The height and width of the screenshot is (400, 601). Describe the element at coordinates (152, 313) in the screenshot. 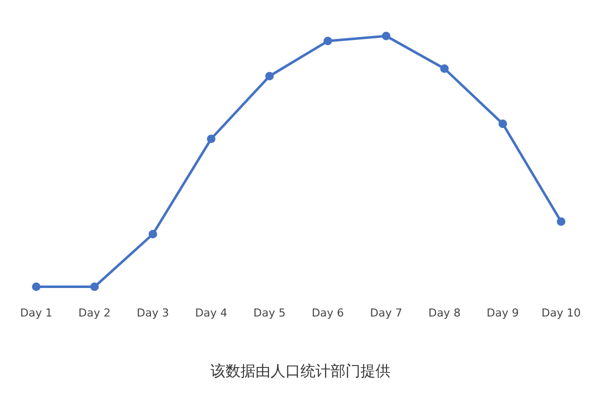

I see `x-tick-label: Day 3` at that location.